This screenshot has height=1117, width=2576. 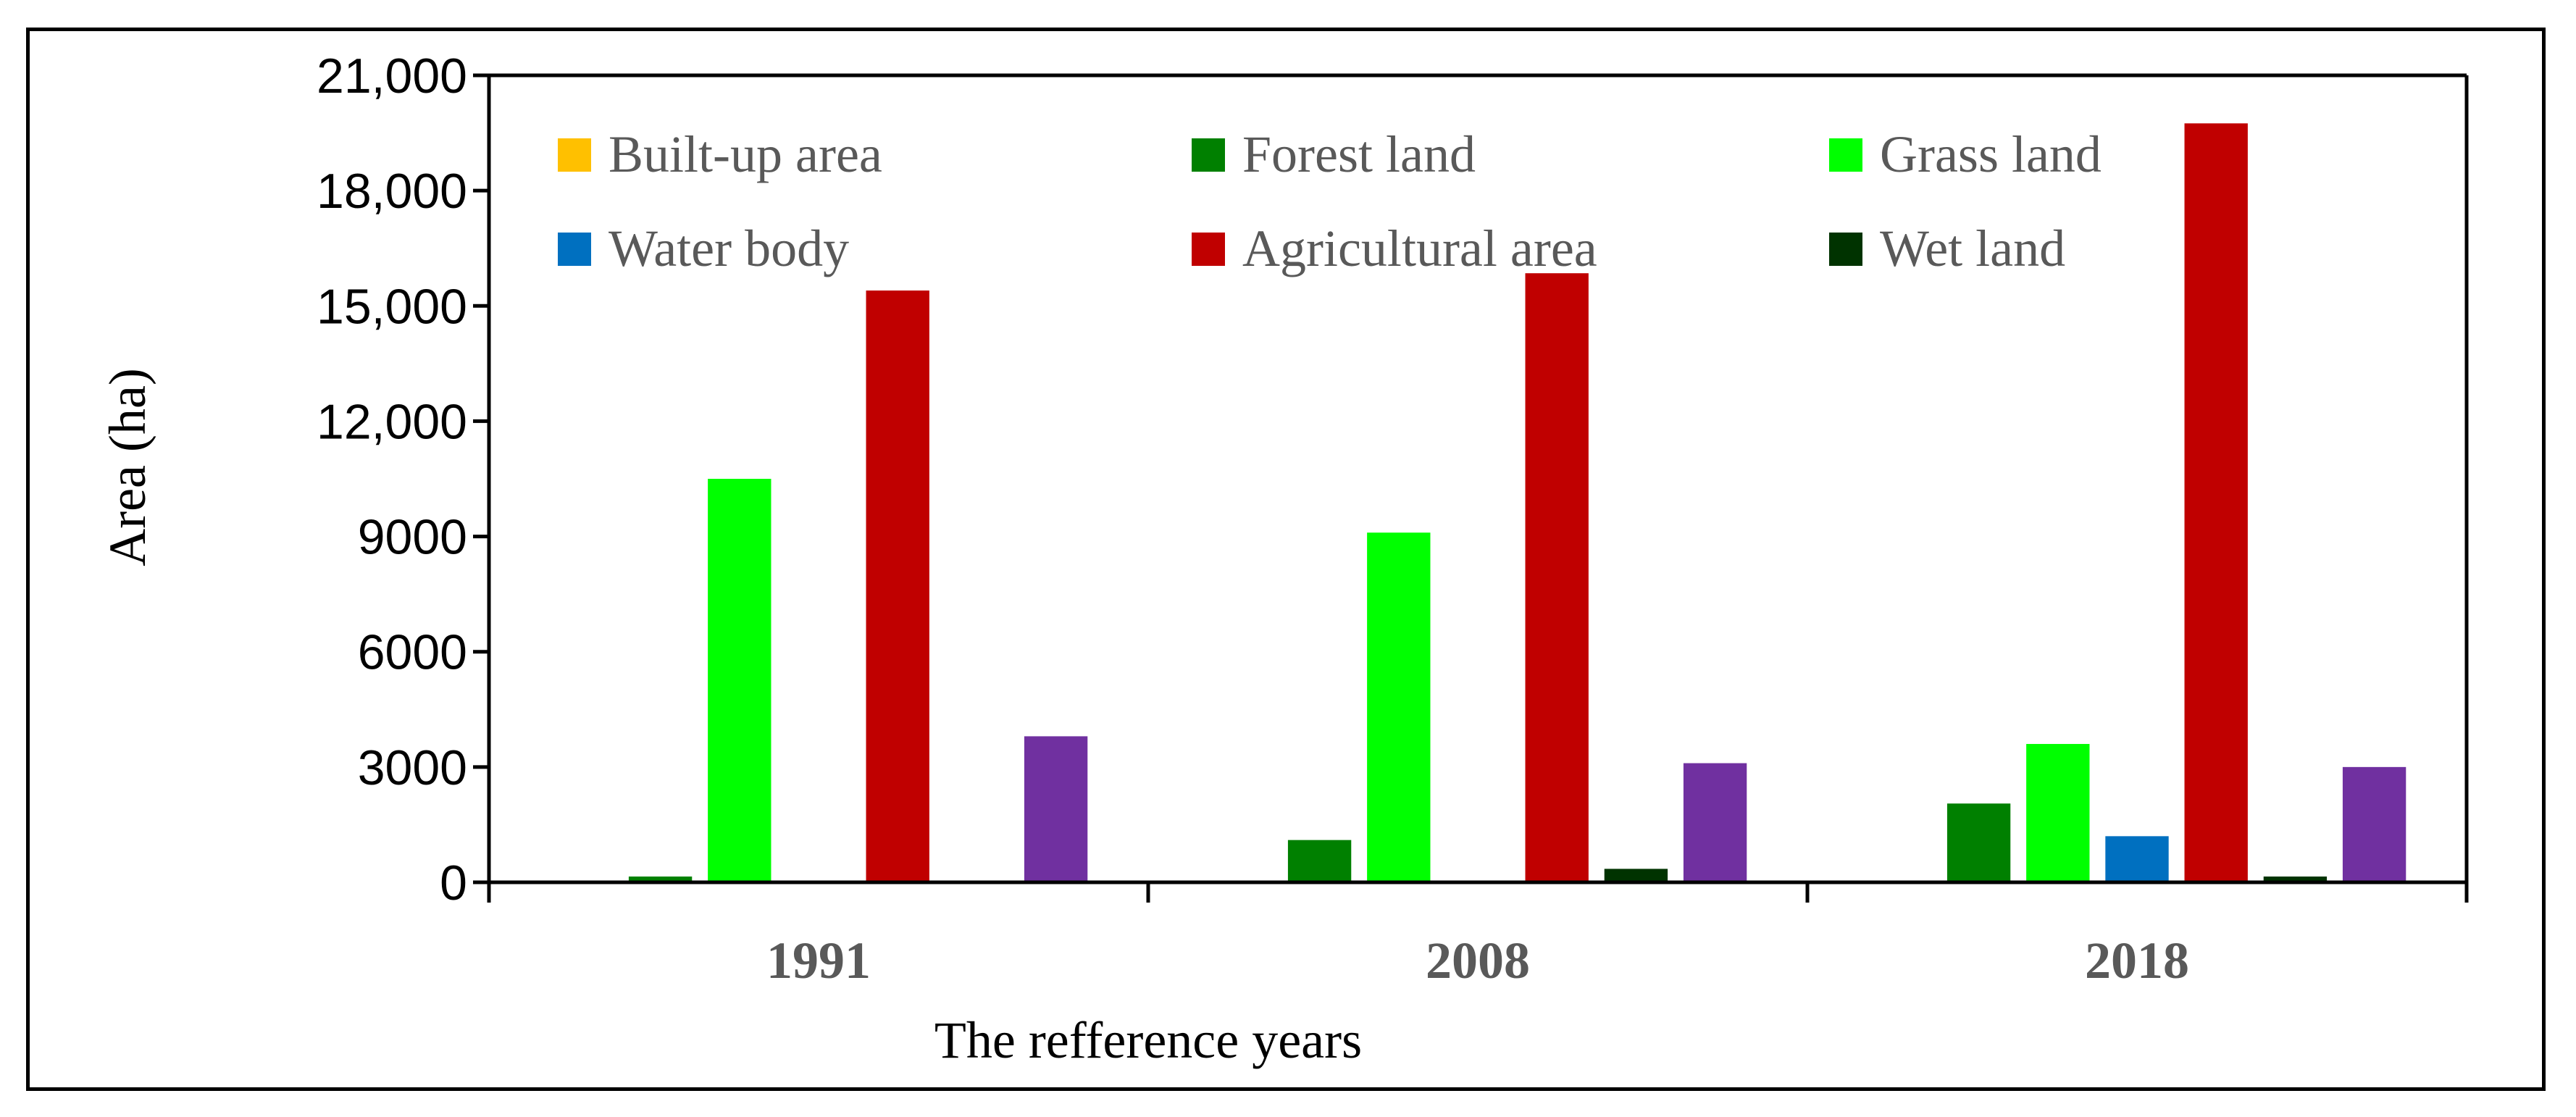 What do you see at coordinates (1319, 861) in the screenshot?
I see `bar-forest-land-2008` at bounding box center [1319, 861].